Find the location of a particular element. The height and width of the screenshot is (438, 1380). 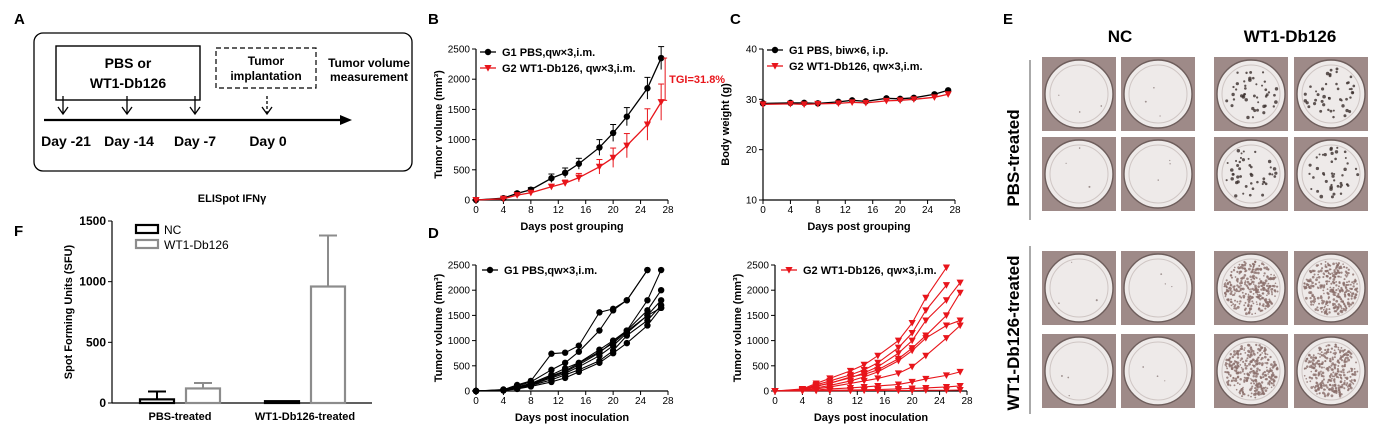

chart-b-x-tick-label: 20 is located at coordinates (614, 210).